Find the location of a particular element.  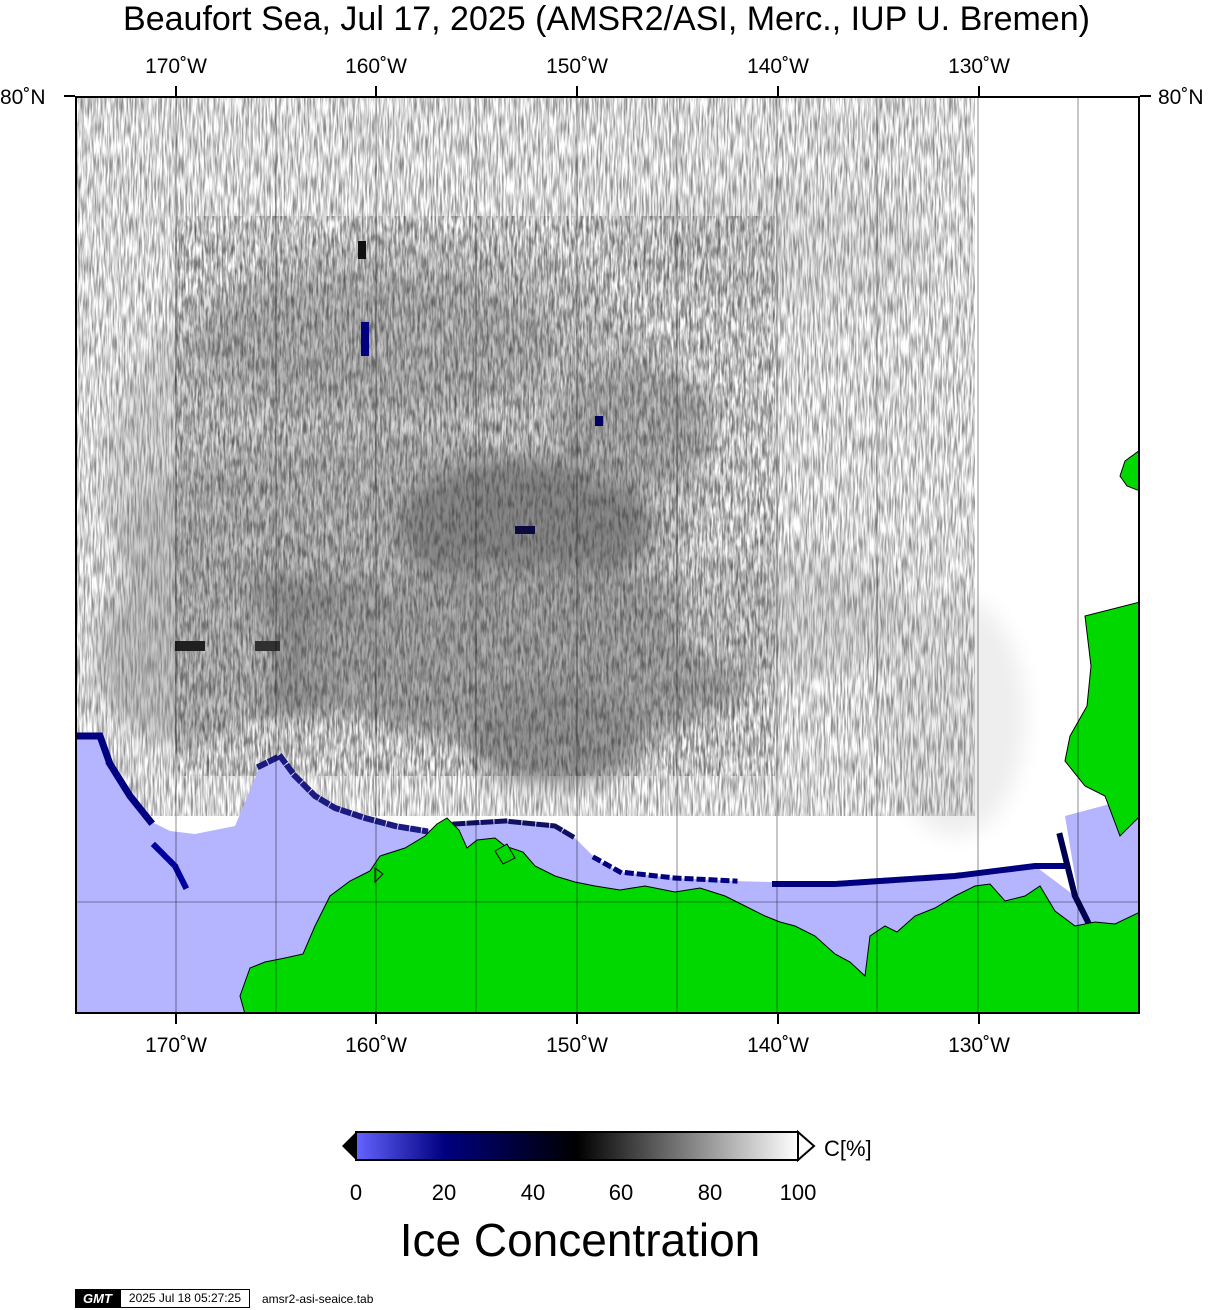

colorbar-tick-label: 40 is located at coordinates (533, 1192).